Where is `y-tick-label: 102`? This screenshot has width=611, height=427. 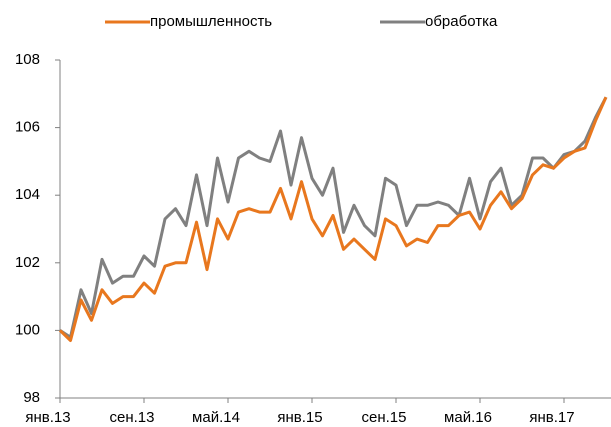 y-tick-label: 102 is located at coordinates (27, 262).